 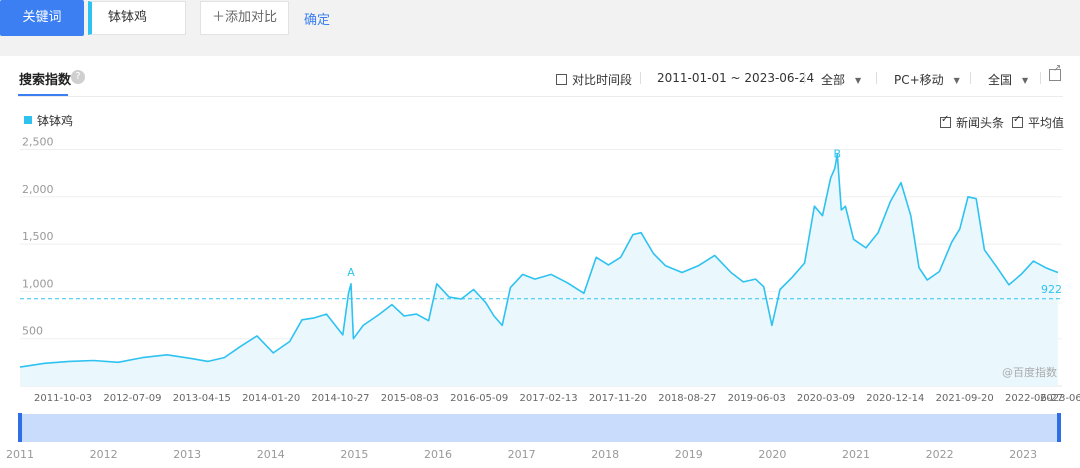 I want to click on region-select: 全国 ▼, so click(x=1008, y=79).